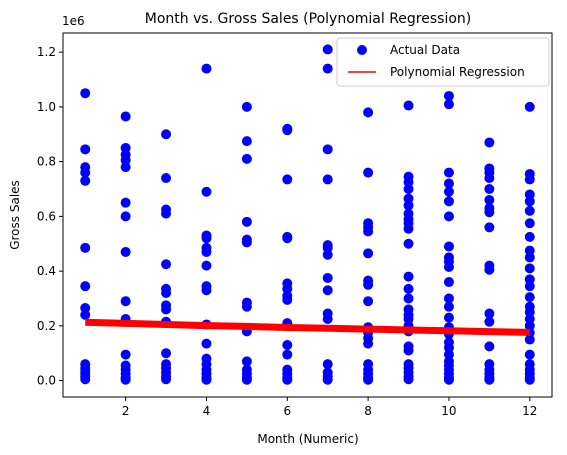  I want to click on y-scale-factor: 1e6, so click(73, 21).